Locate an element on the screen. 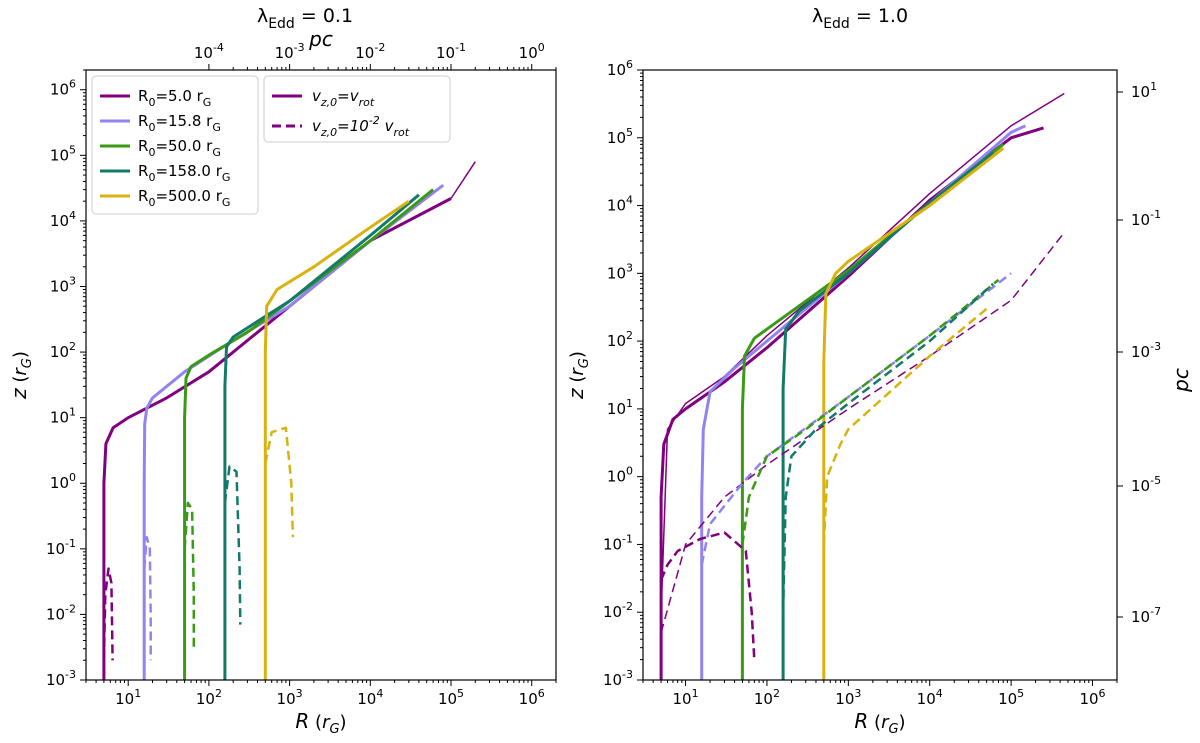 This screenshot has width=1200, height=743. right-tick-label: 10¹ is located at coordinates (1144, 90).